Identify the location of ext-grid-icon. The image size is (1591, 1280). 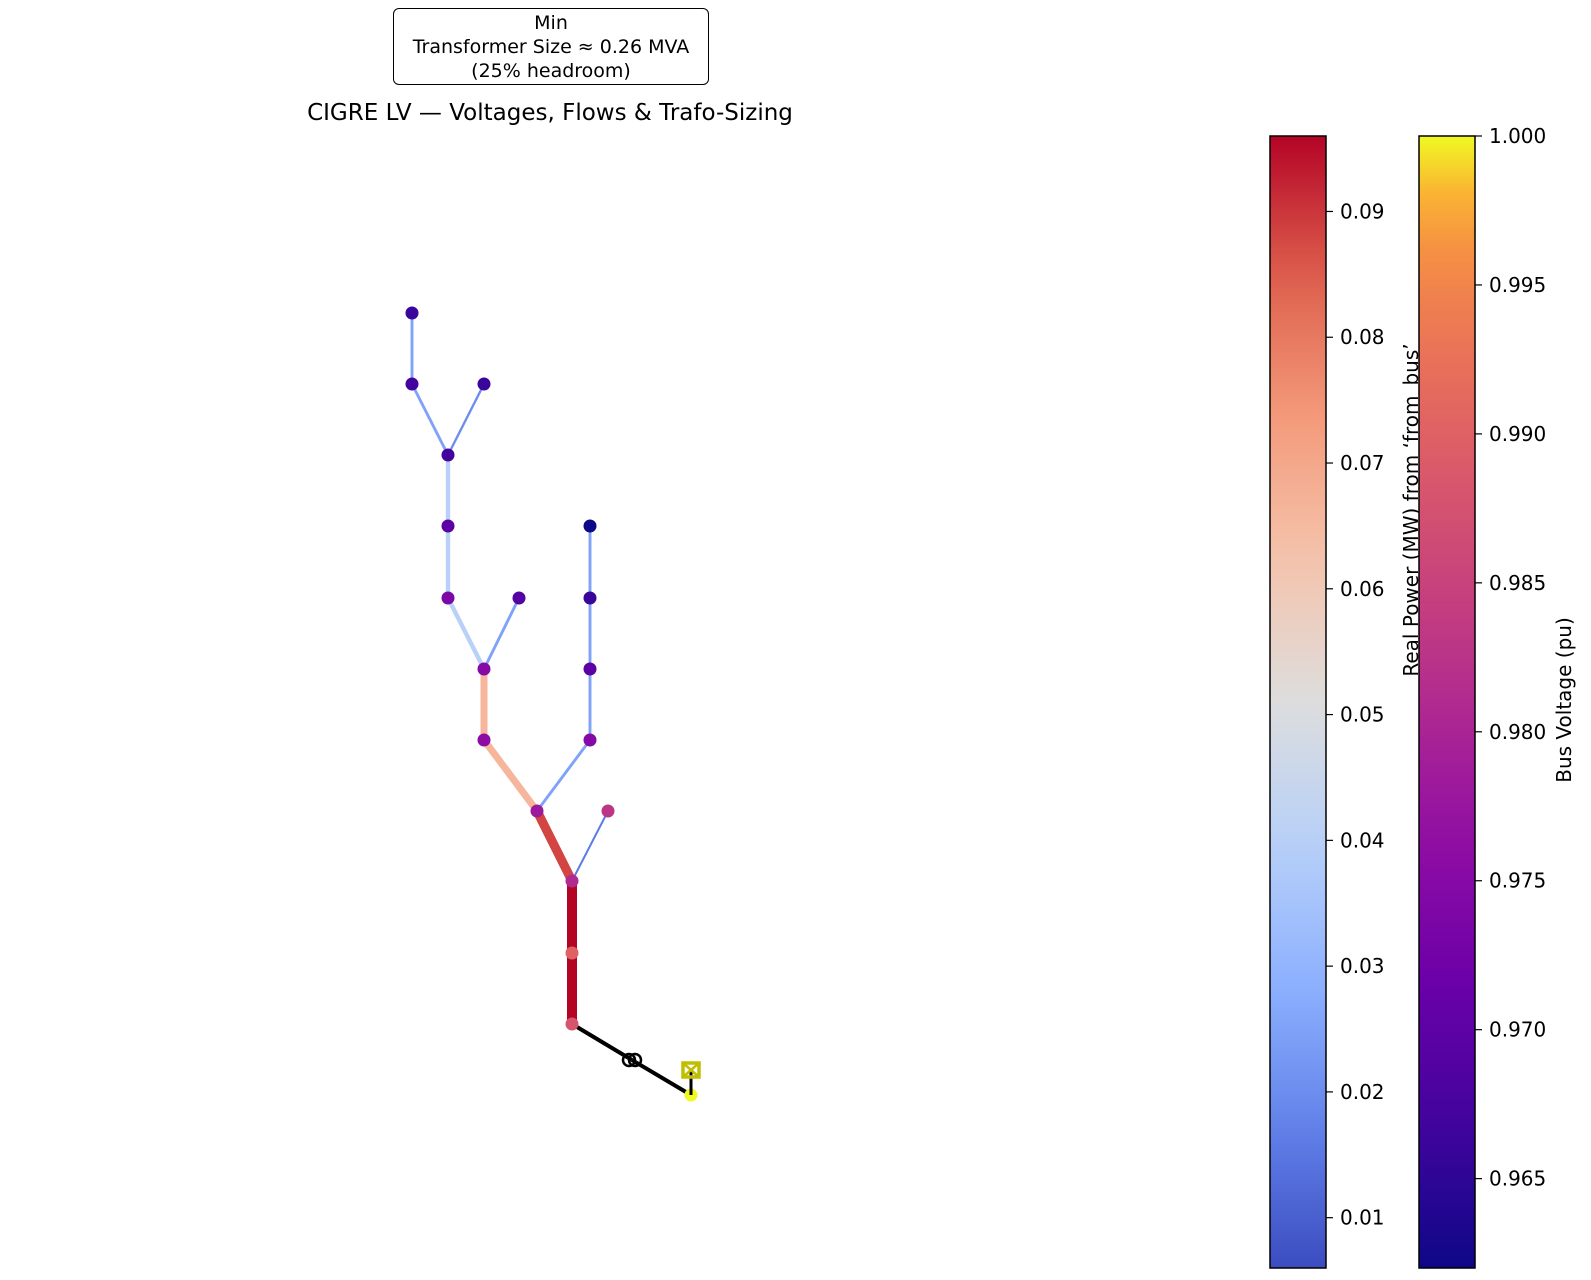
(691, 1070).